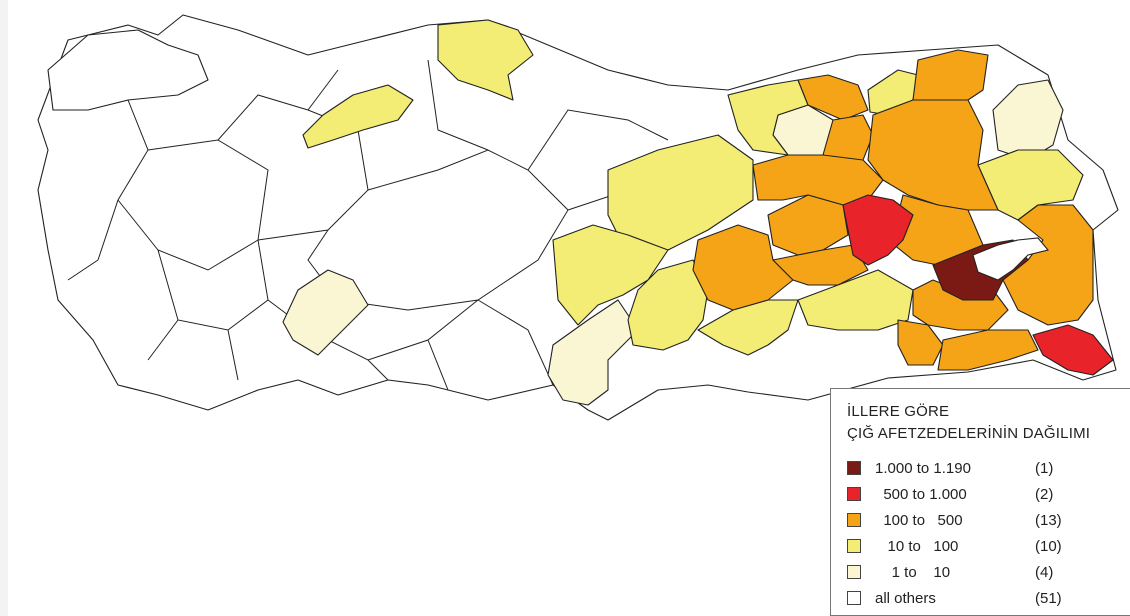 Image resolution: width=1130 pixels, height=616 pixels. Describe the element at coordinates (988, 546) in the screenshot. I see `legend-row: 10 to 100 (10)` at that location.